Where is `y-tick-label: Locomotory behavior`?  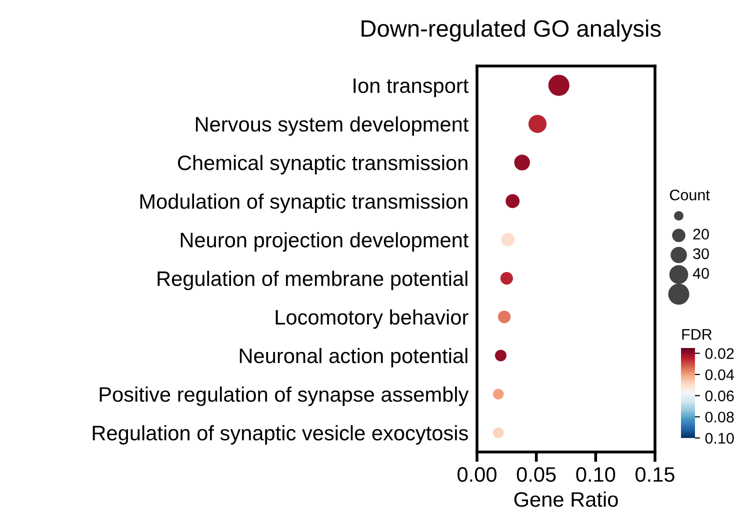 y-tick-label: Locomotory behavior is located at coordinates (372, 319).